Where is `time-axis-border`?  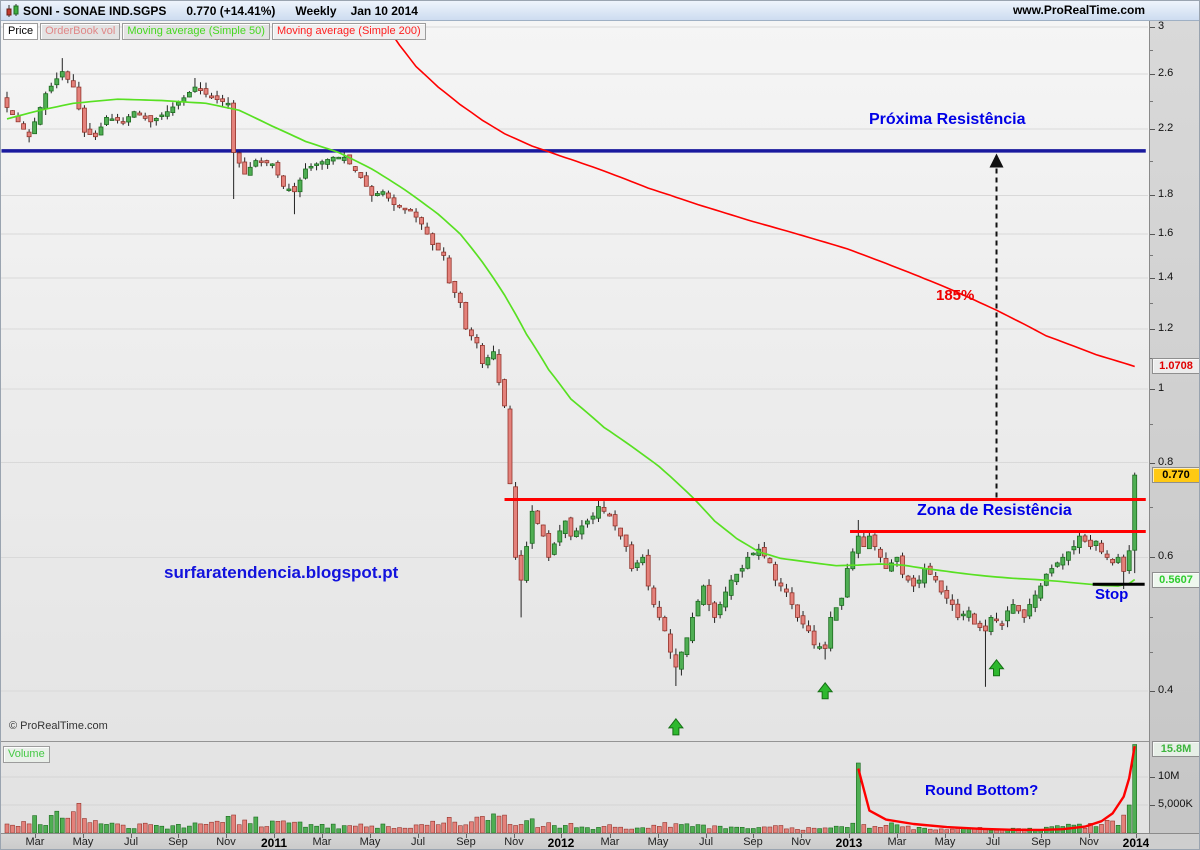
time-axis-border is located at coordinates (600, 833).